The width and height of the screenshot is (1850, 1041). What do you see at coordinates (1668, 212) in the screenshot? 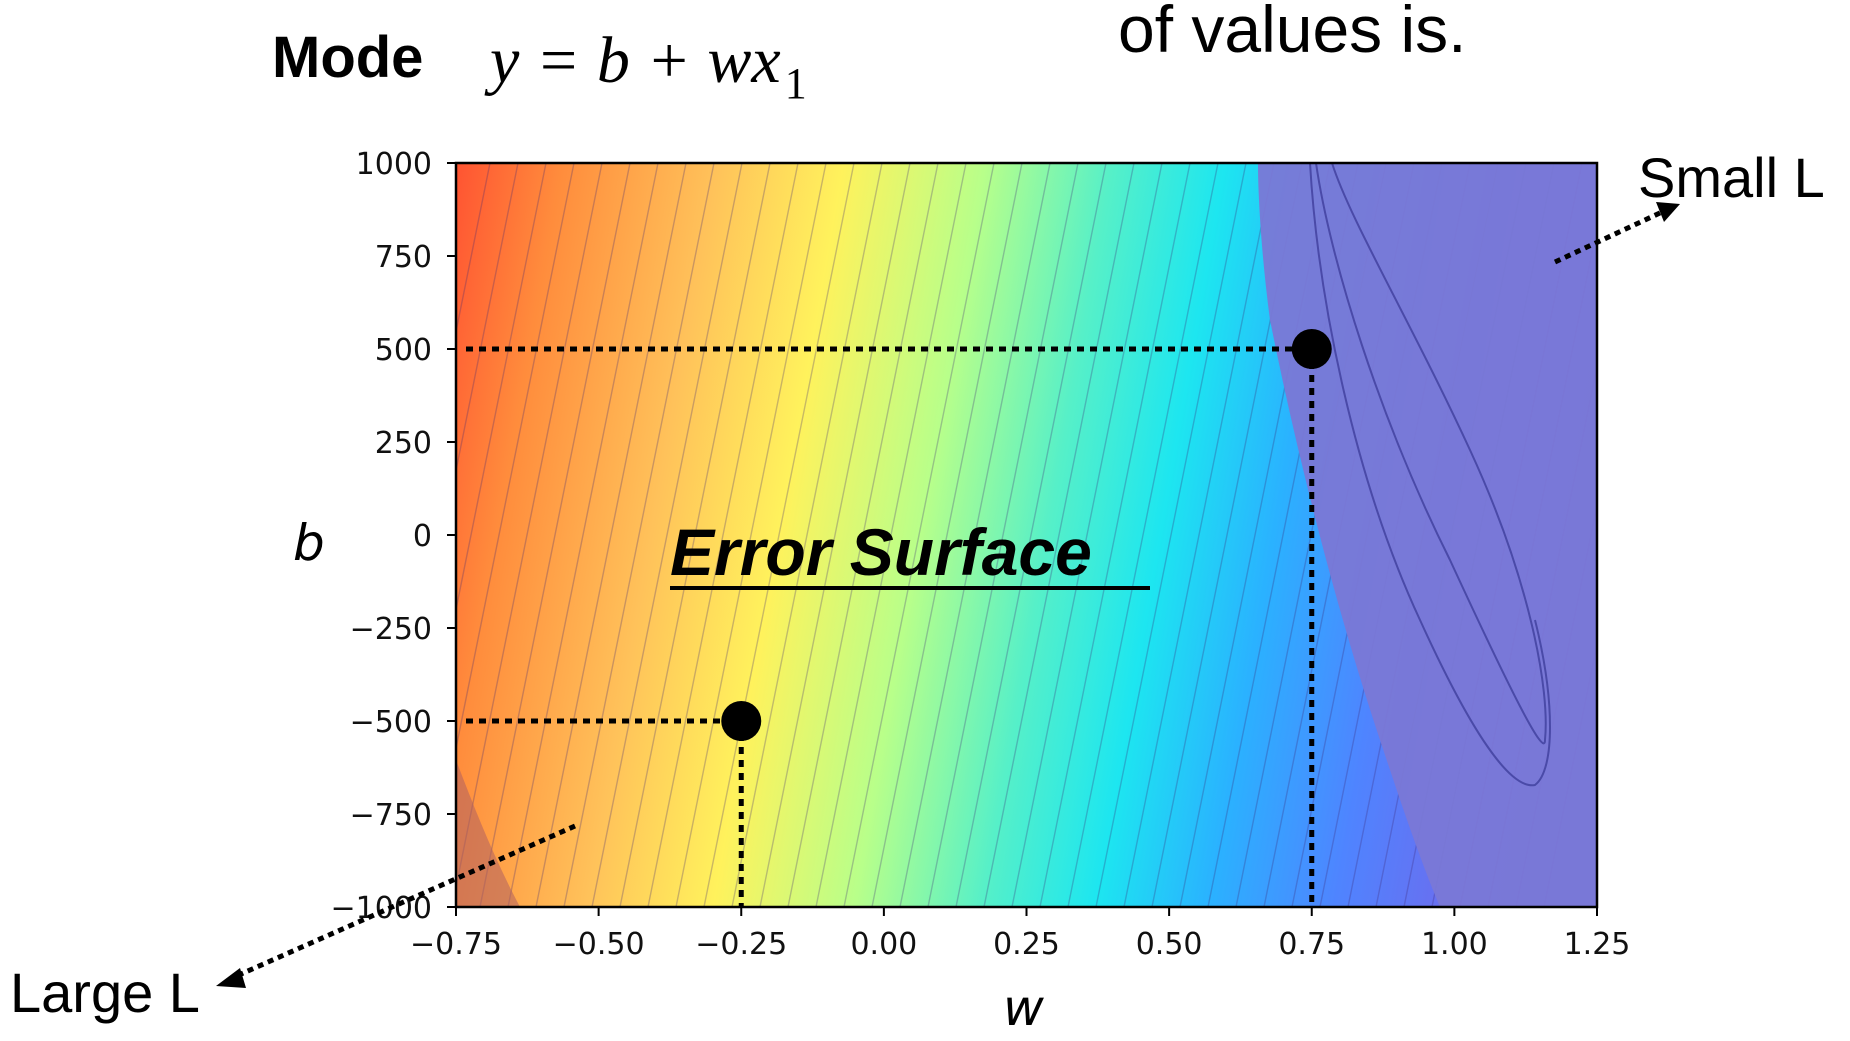
I see `small-loss-arrowhead` at bounding box center [1668, 212].